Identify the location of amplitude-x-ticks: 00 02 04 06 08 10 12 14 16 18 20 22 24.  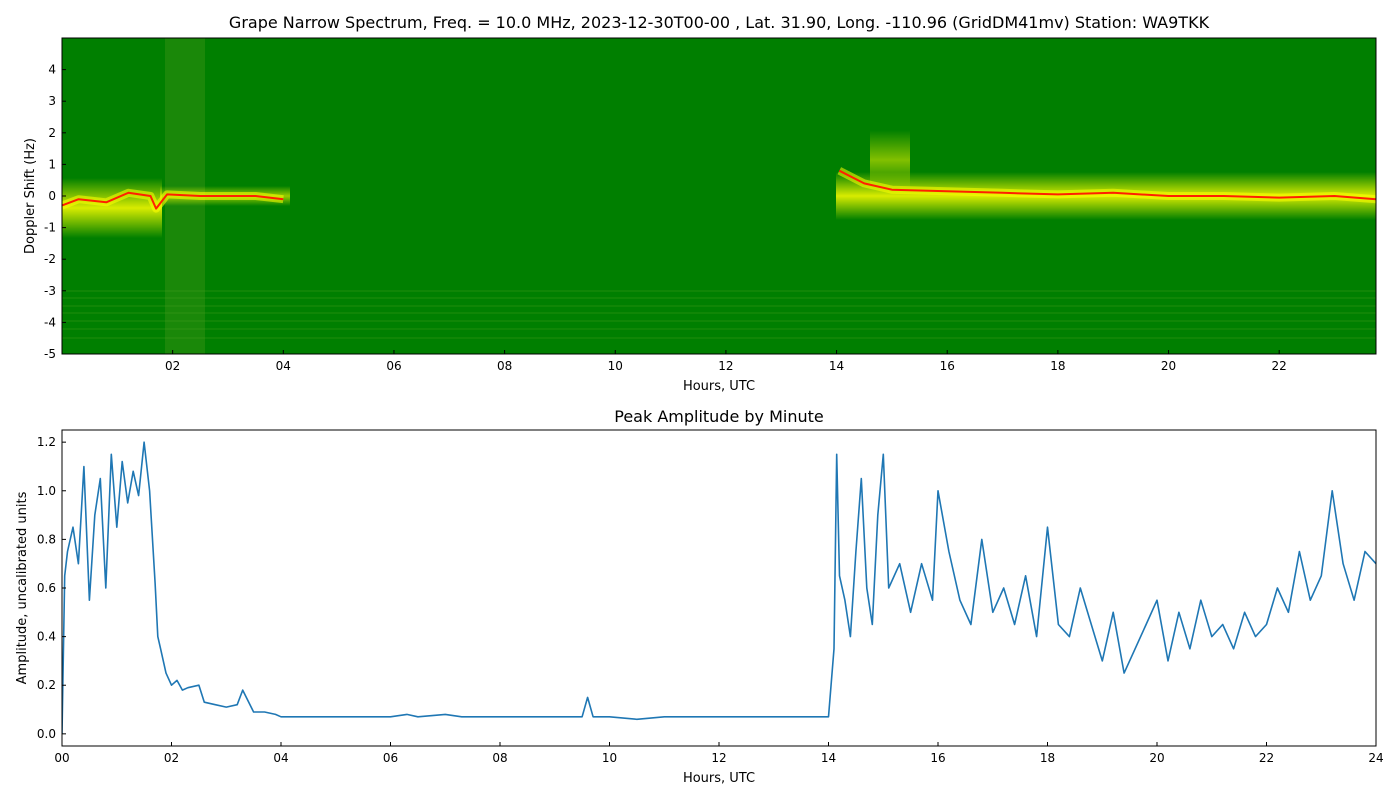
(719, 753).